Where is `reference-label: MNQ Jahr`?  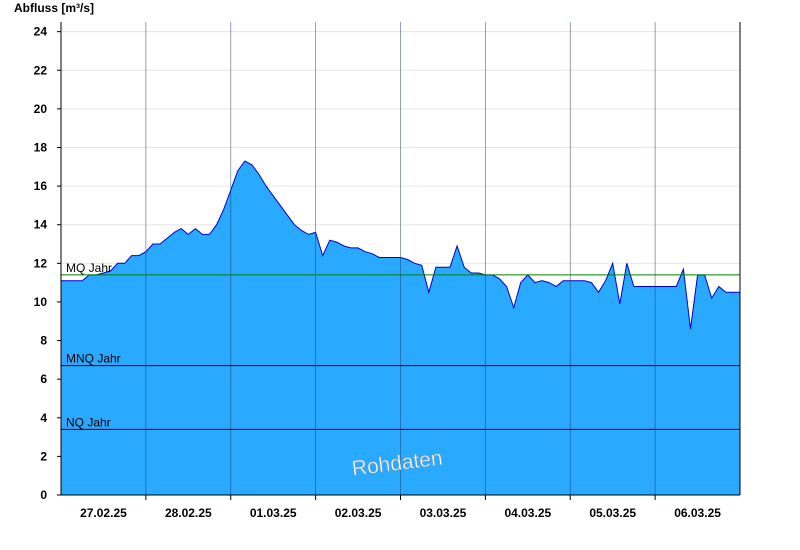
reference-label: MNQ Jahr is located at coordinates (93, 359).